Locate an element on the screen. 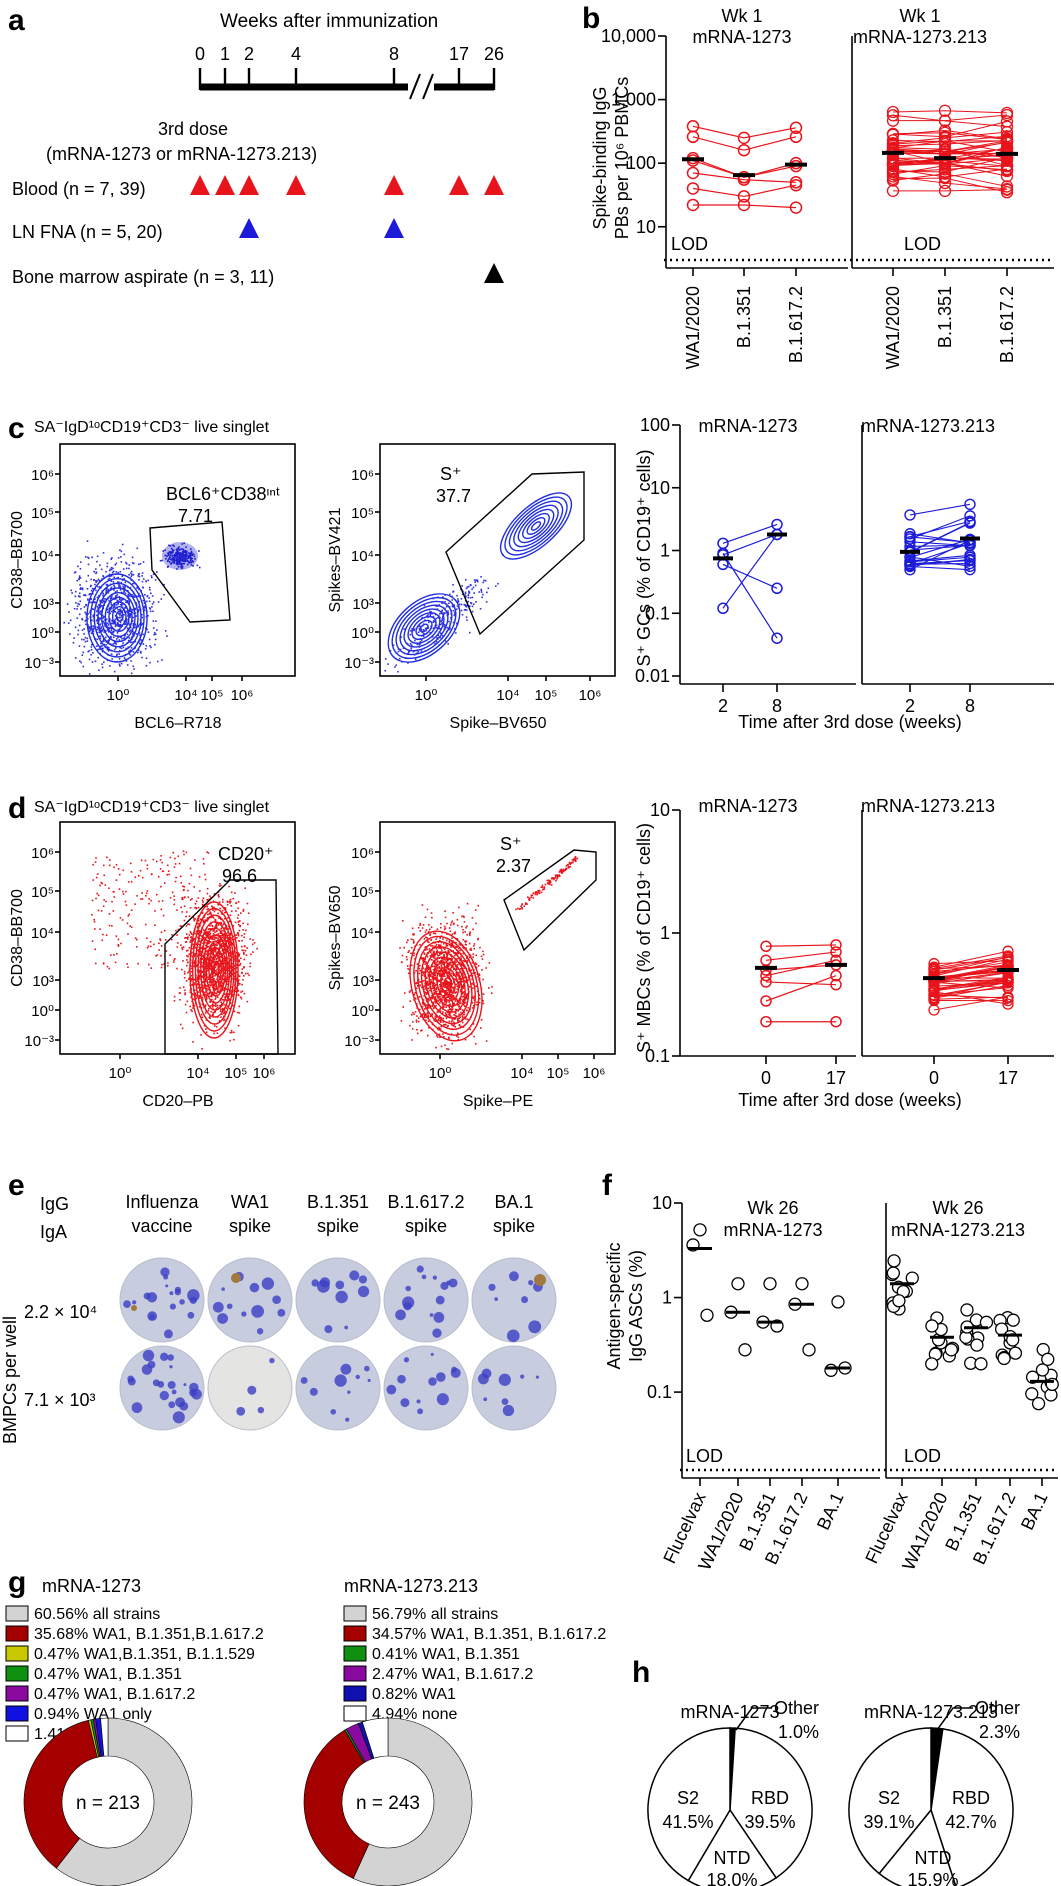 The height and width of the screenshot is (1886, 1061). contour-line is located at coordinates (117, 617).